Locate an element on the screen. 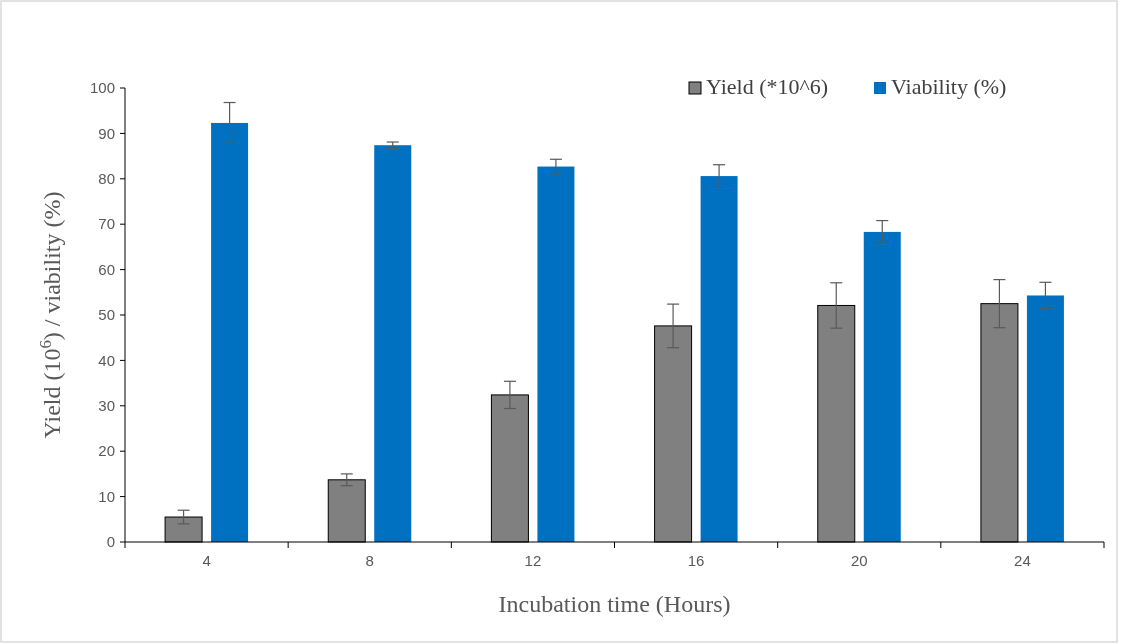  y-tick-label: 70 is located at coordinates (106, 224).